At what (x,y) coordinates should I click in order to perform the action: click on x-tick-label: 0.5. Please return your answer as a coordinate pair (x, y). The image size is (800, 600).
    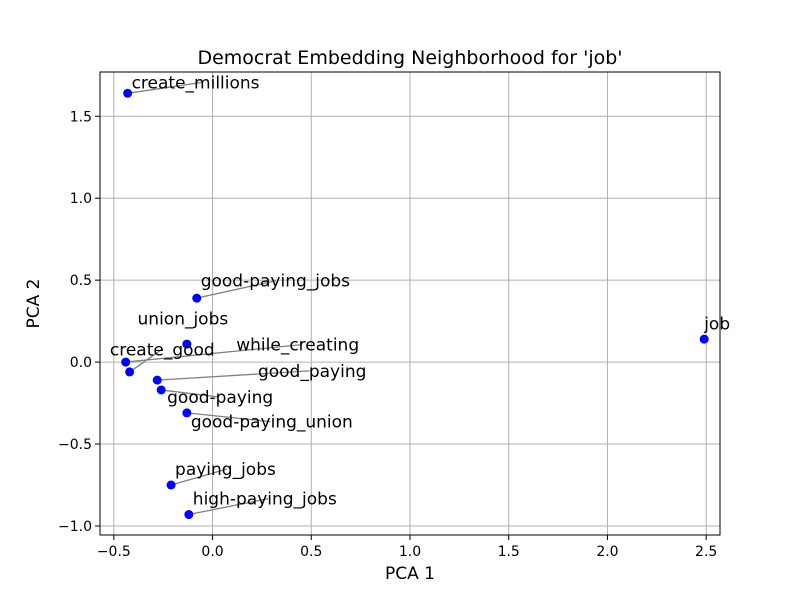
    Looking at the image, I should click on (311, 552).